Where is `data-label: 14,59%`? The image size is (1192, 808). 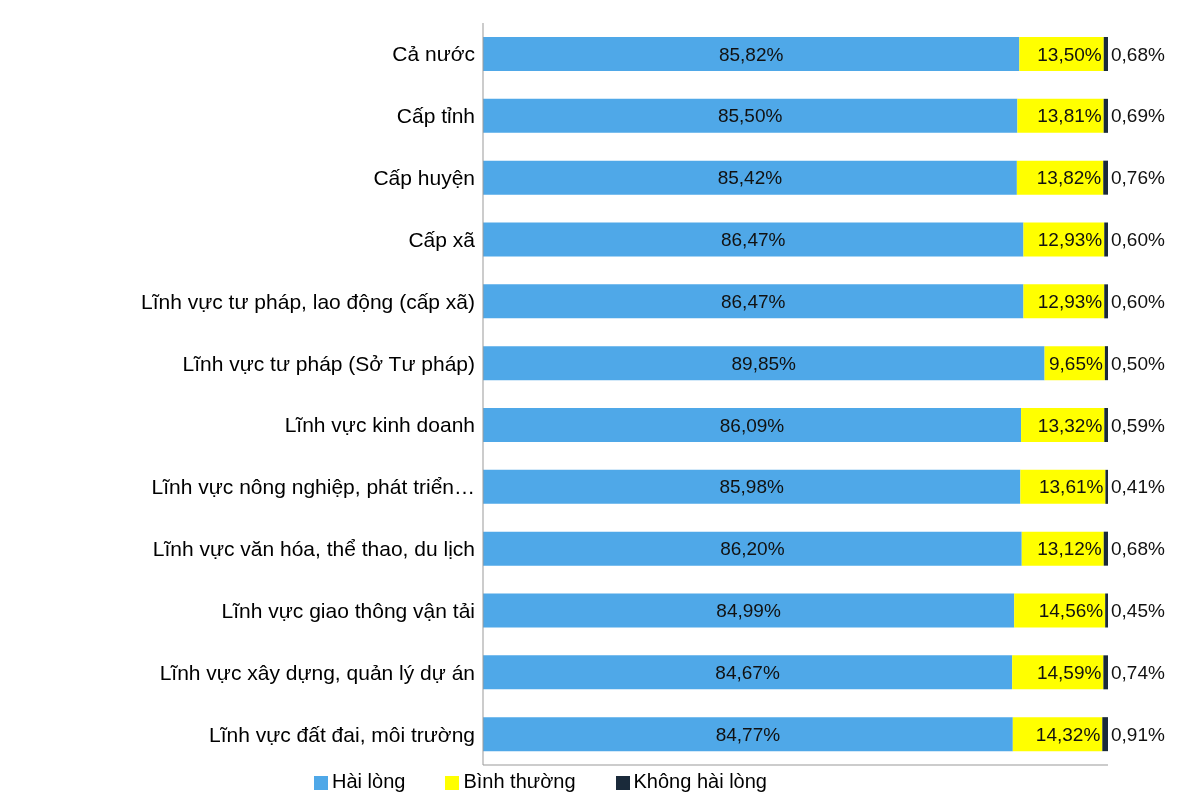
data-label: 14,59% is located at coordinates (1069, 672).